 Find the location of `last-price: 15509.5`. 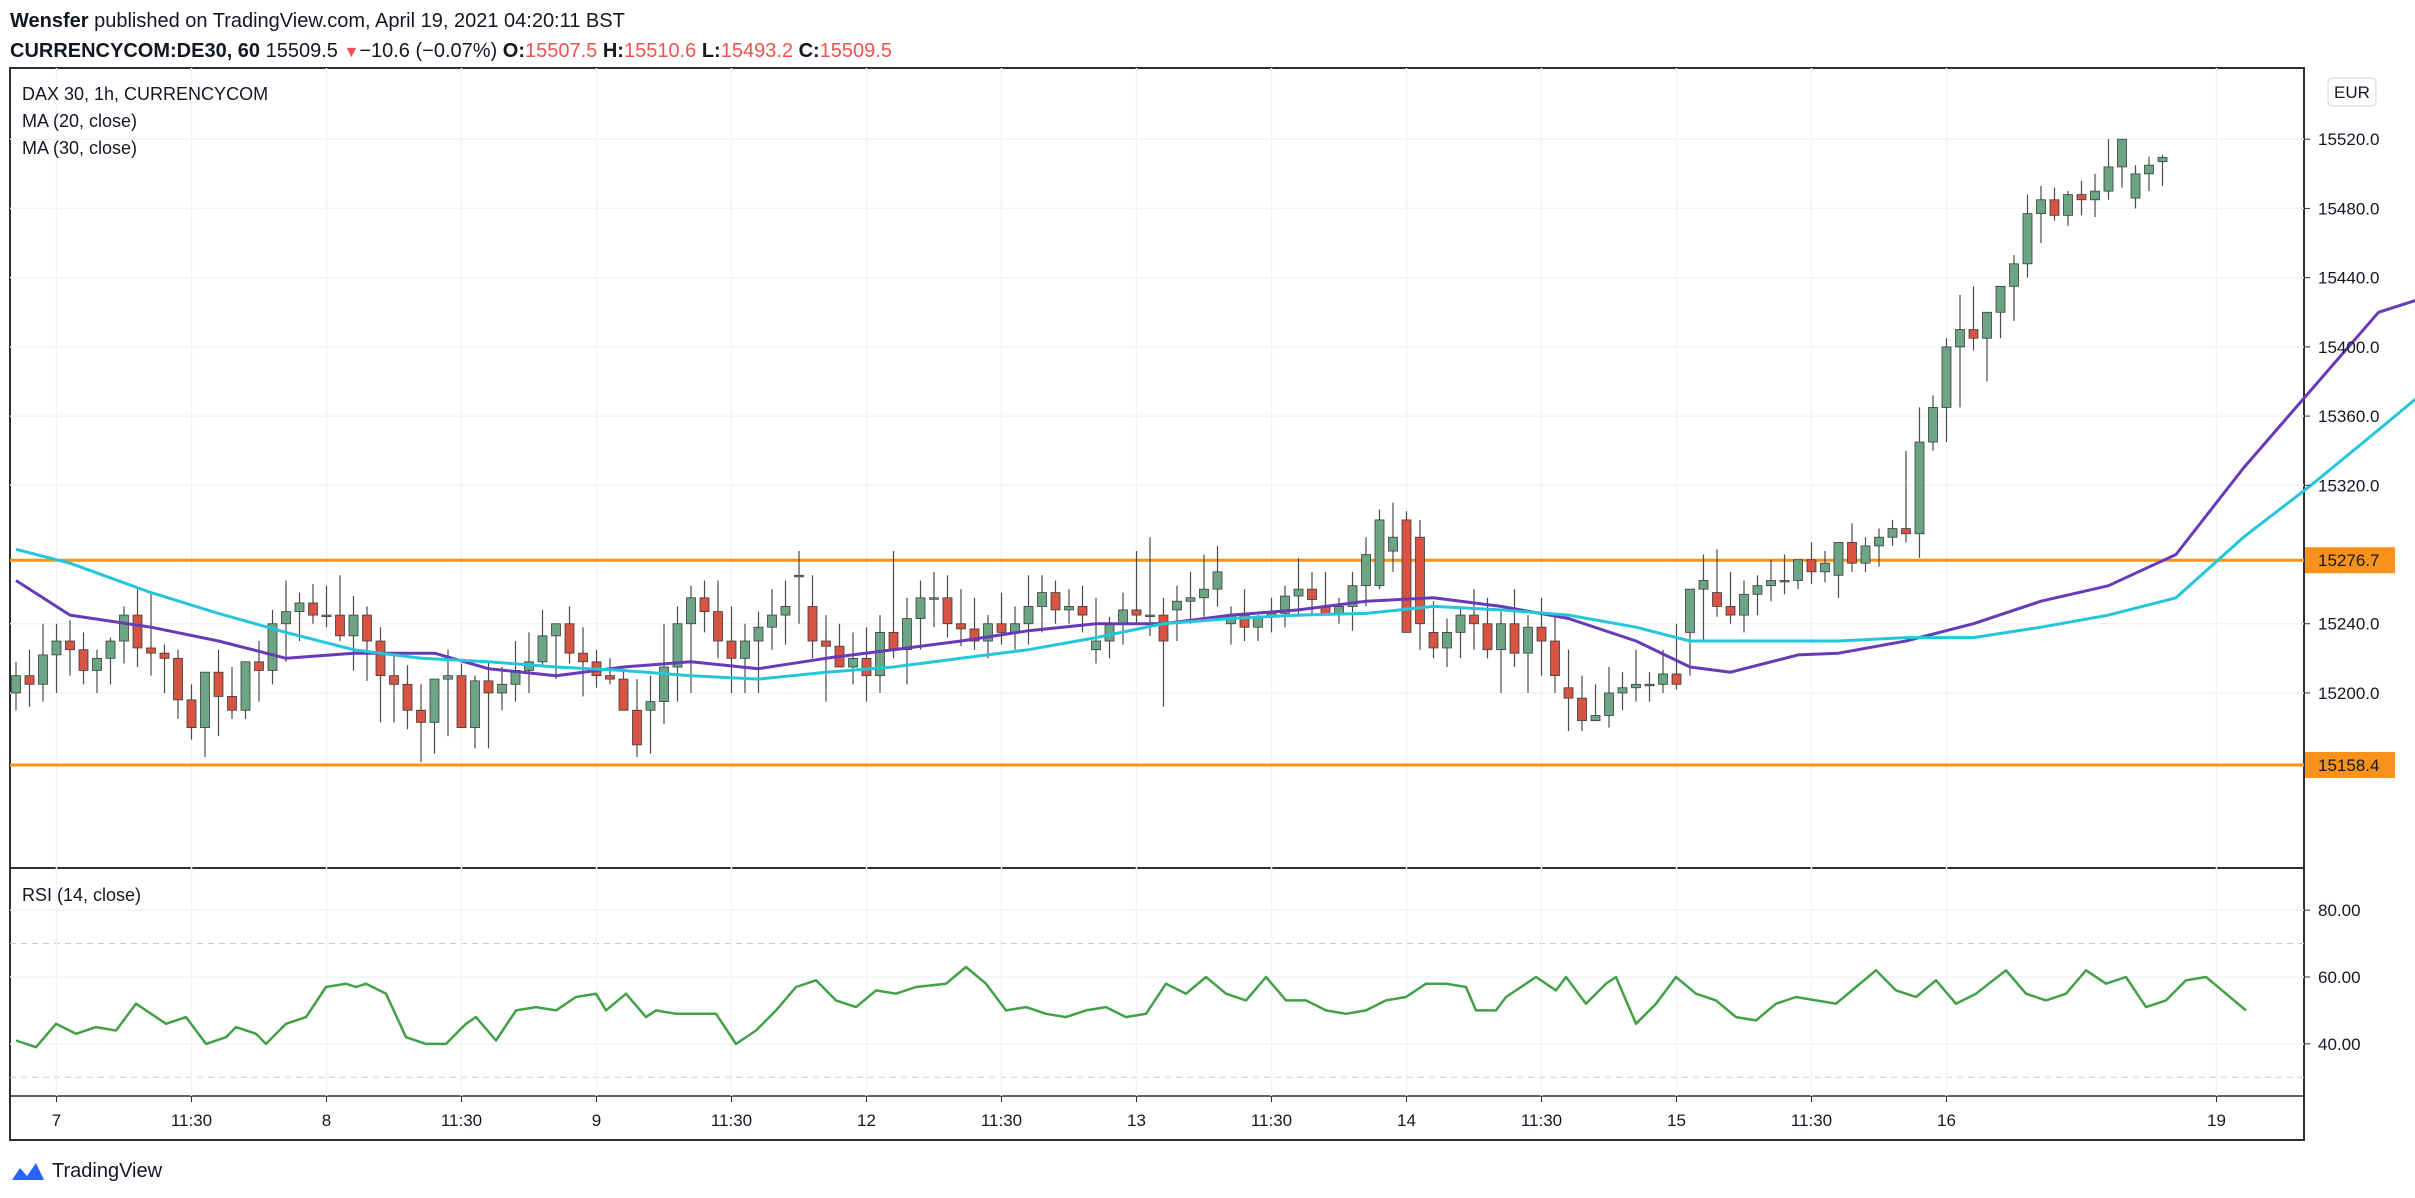

last-price: 15509.5 is located at coordinates (301, 51).